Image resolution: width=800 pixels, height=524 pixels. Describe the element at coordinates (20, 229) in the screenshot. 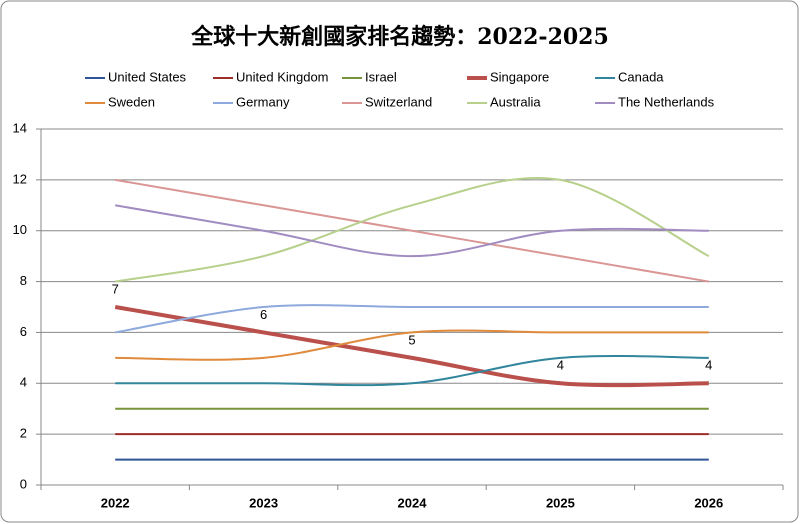

I see `y-tick-label: 10` at that location.